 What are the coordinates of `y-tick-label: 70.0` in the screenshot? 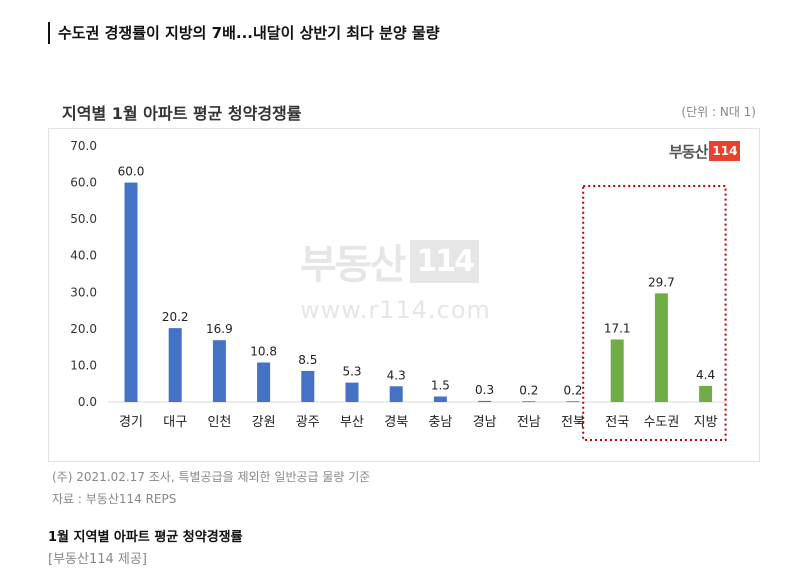 It's located at (83, 146).